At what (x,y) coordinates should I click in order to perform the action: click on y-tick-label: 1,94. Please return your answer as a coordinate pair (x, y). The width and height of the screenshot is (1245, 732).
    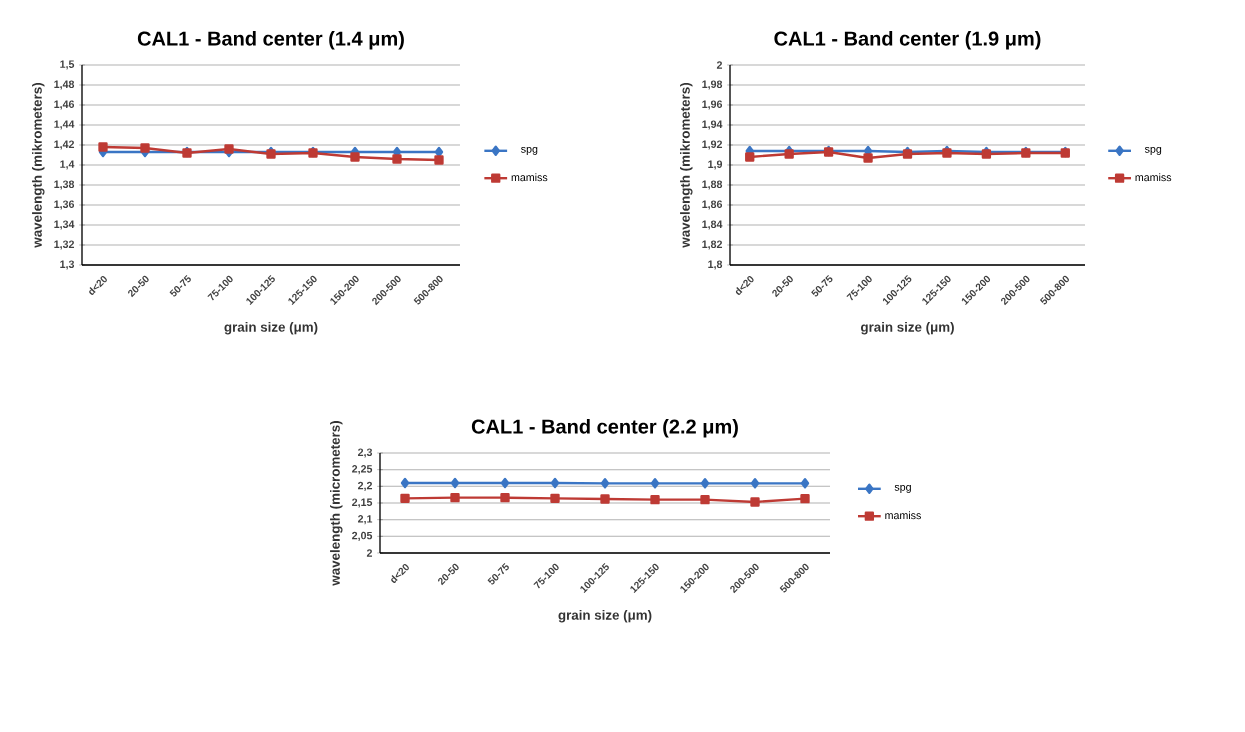
    Looking at the image, I should click on (712, 125).